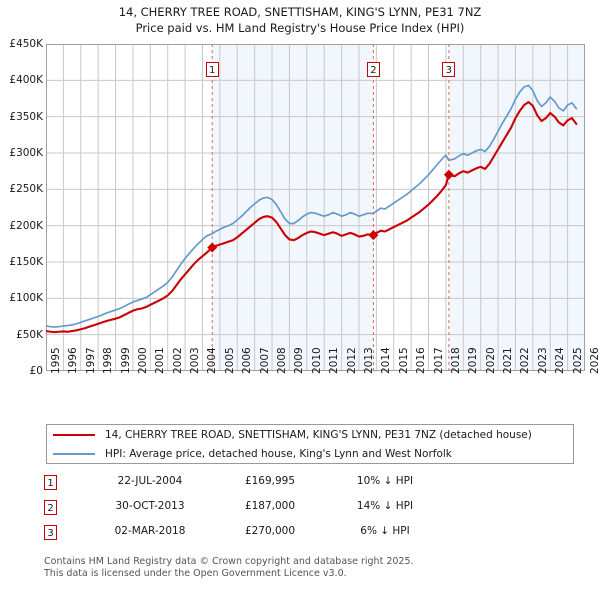 This screenshot has width=600, height=590. I want to click on table-row: 2 30-OCT-2013 £187,000 14% ↓ HPI, so click(304, 511).